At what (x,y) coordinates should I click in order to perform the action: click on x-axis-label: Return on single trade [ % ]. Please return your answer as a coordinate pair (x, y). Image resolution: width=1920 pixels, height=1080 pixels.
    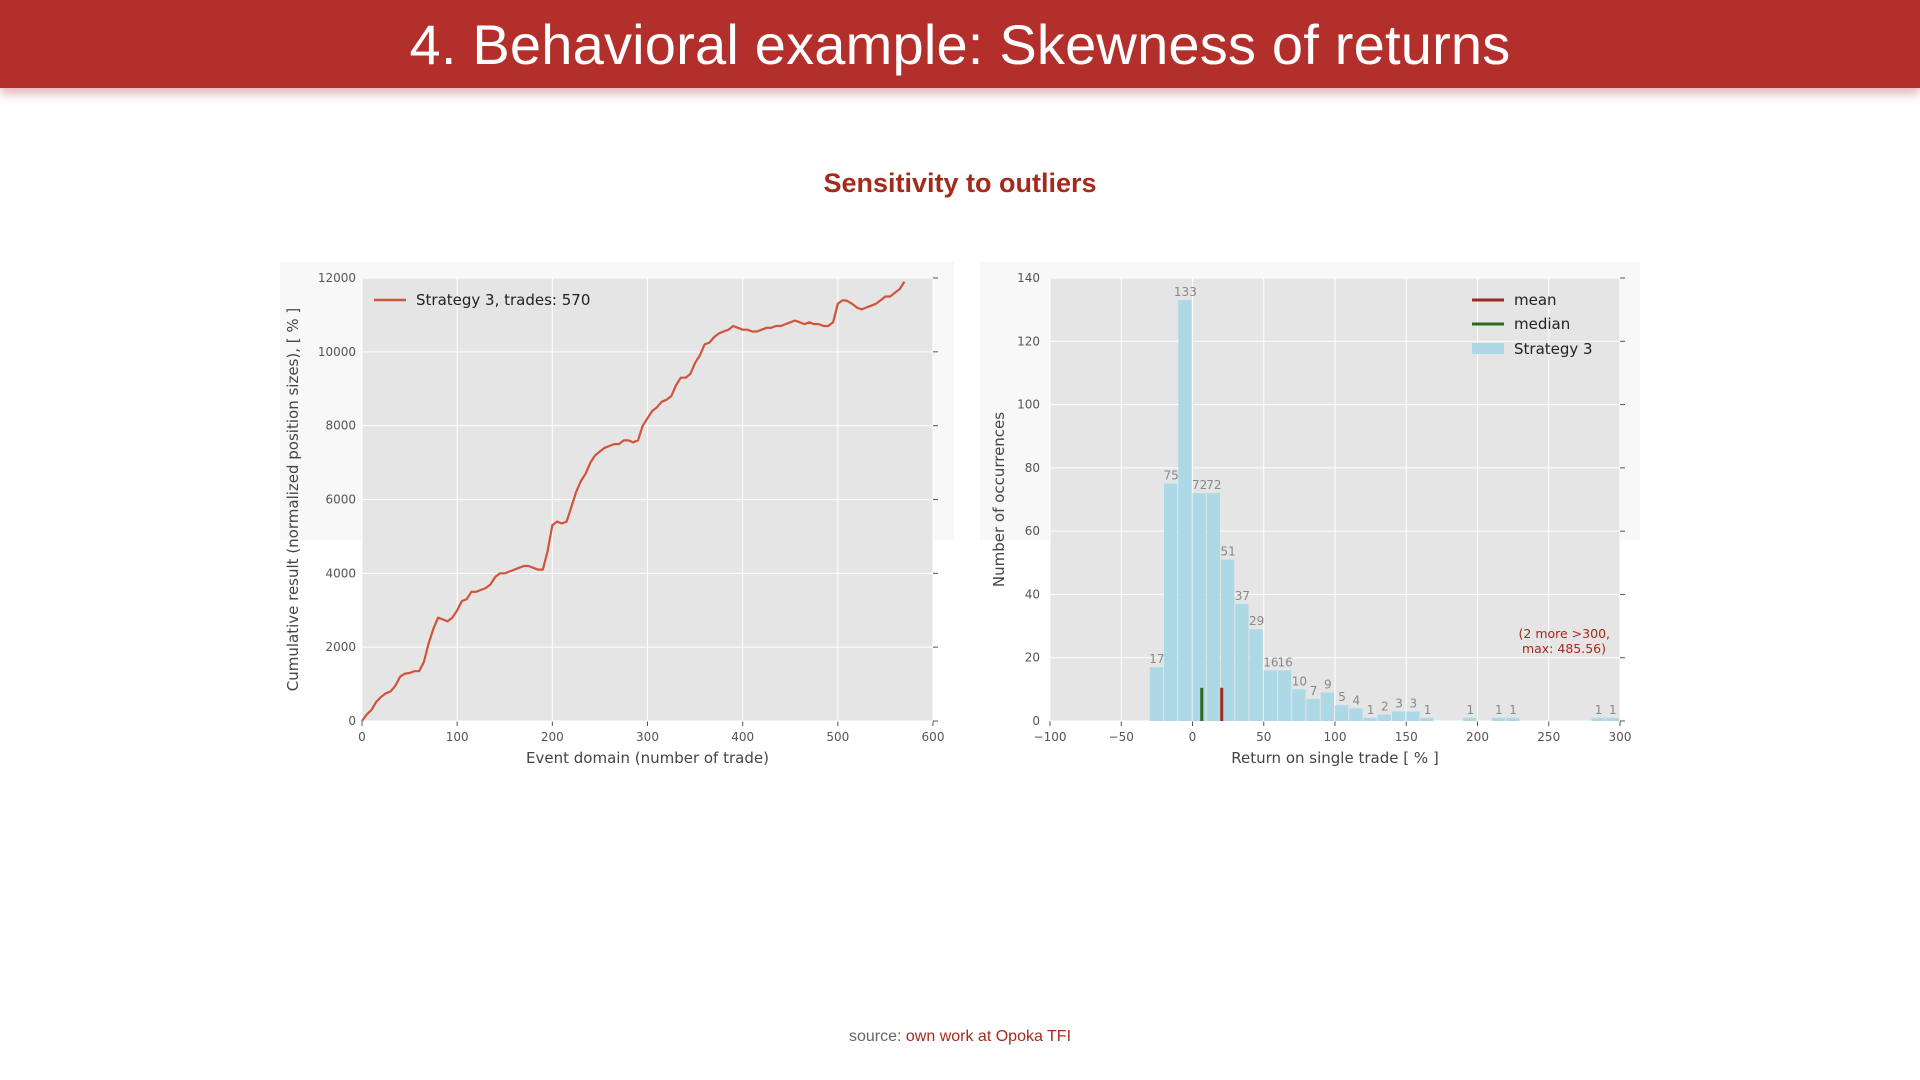
    Looking at the image, I should click on (1334, 758).